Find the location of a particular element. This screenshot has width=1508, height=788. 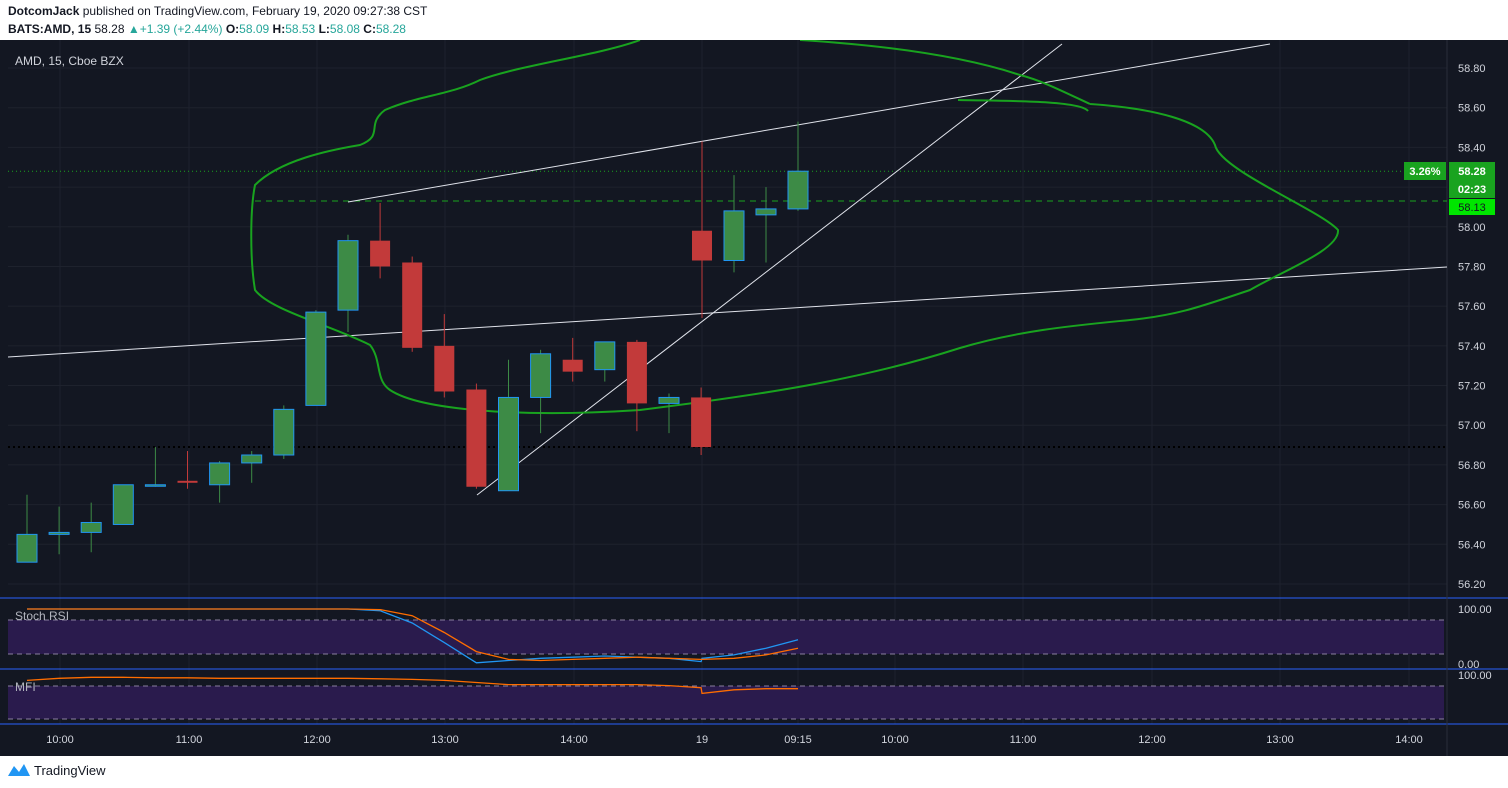

y-tick-label: 57.20 is located at coordinates (1472, 387).